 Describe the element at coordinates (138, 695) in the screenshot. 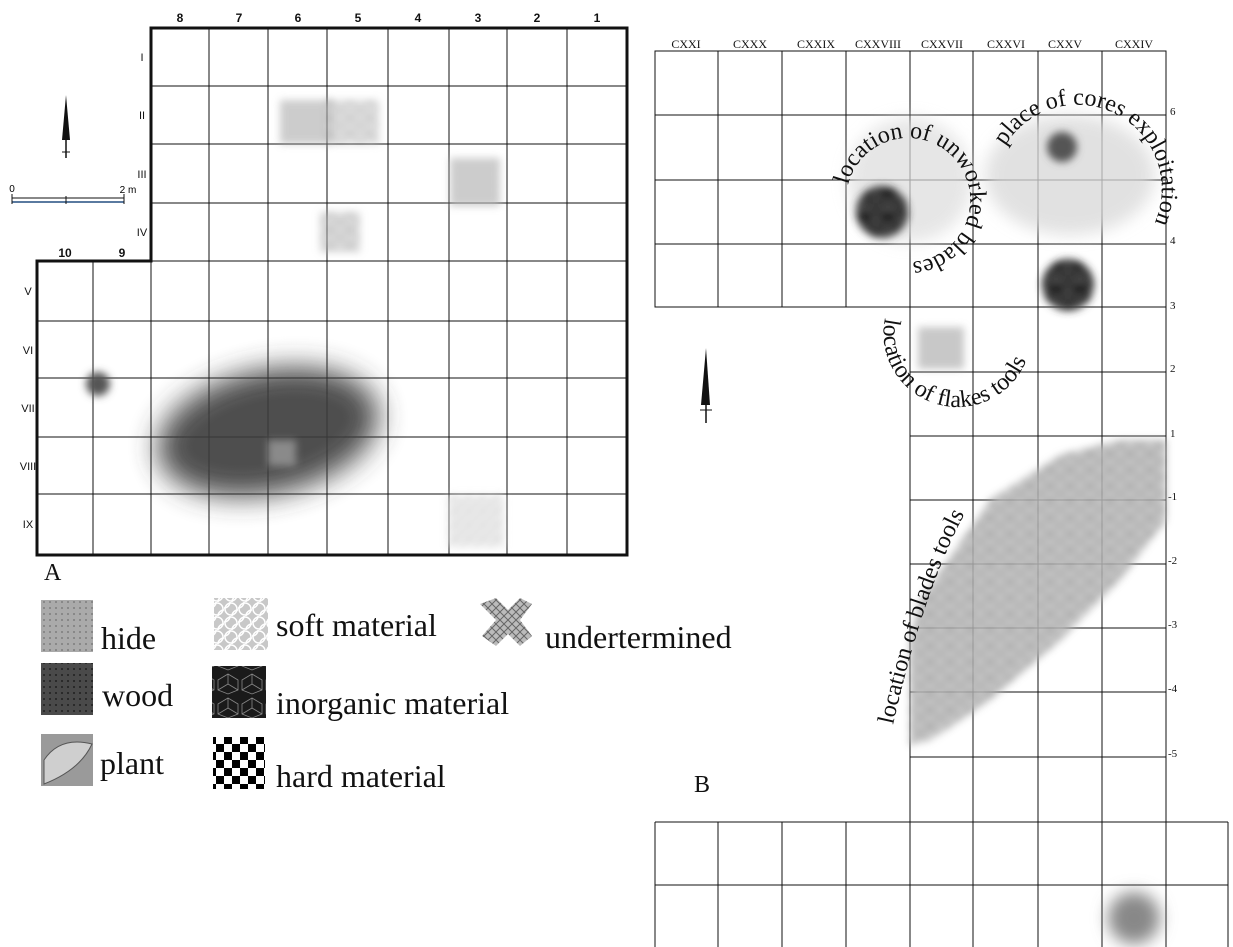

I see `legend-wood-label: wood` at that location.